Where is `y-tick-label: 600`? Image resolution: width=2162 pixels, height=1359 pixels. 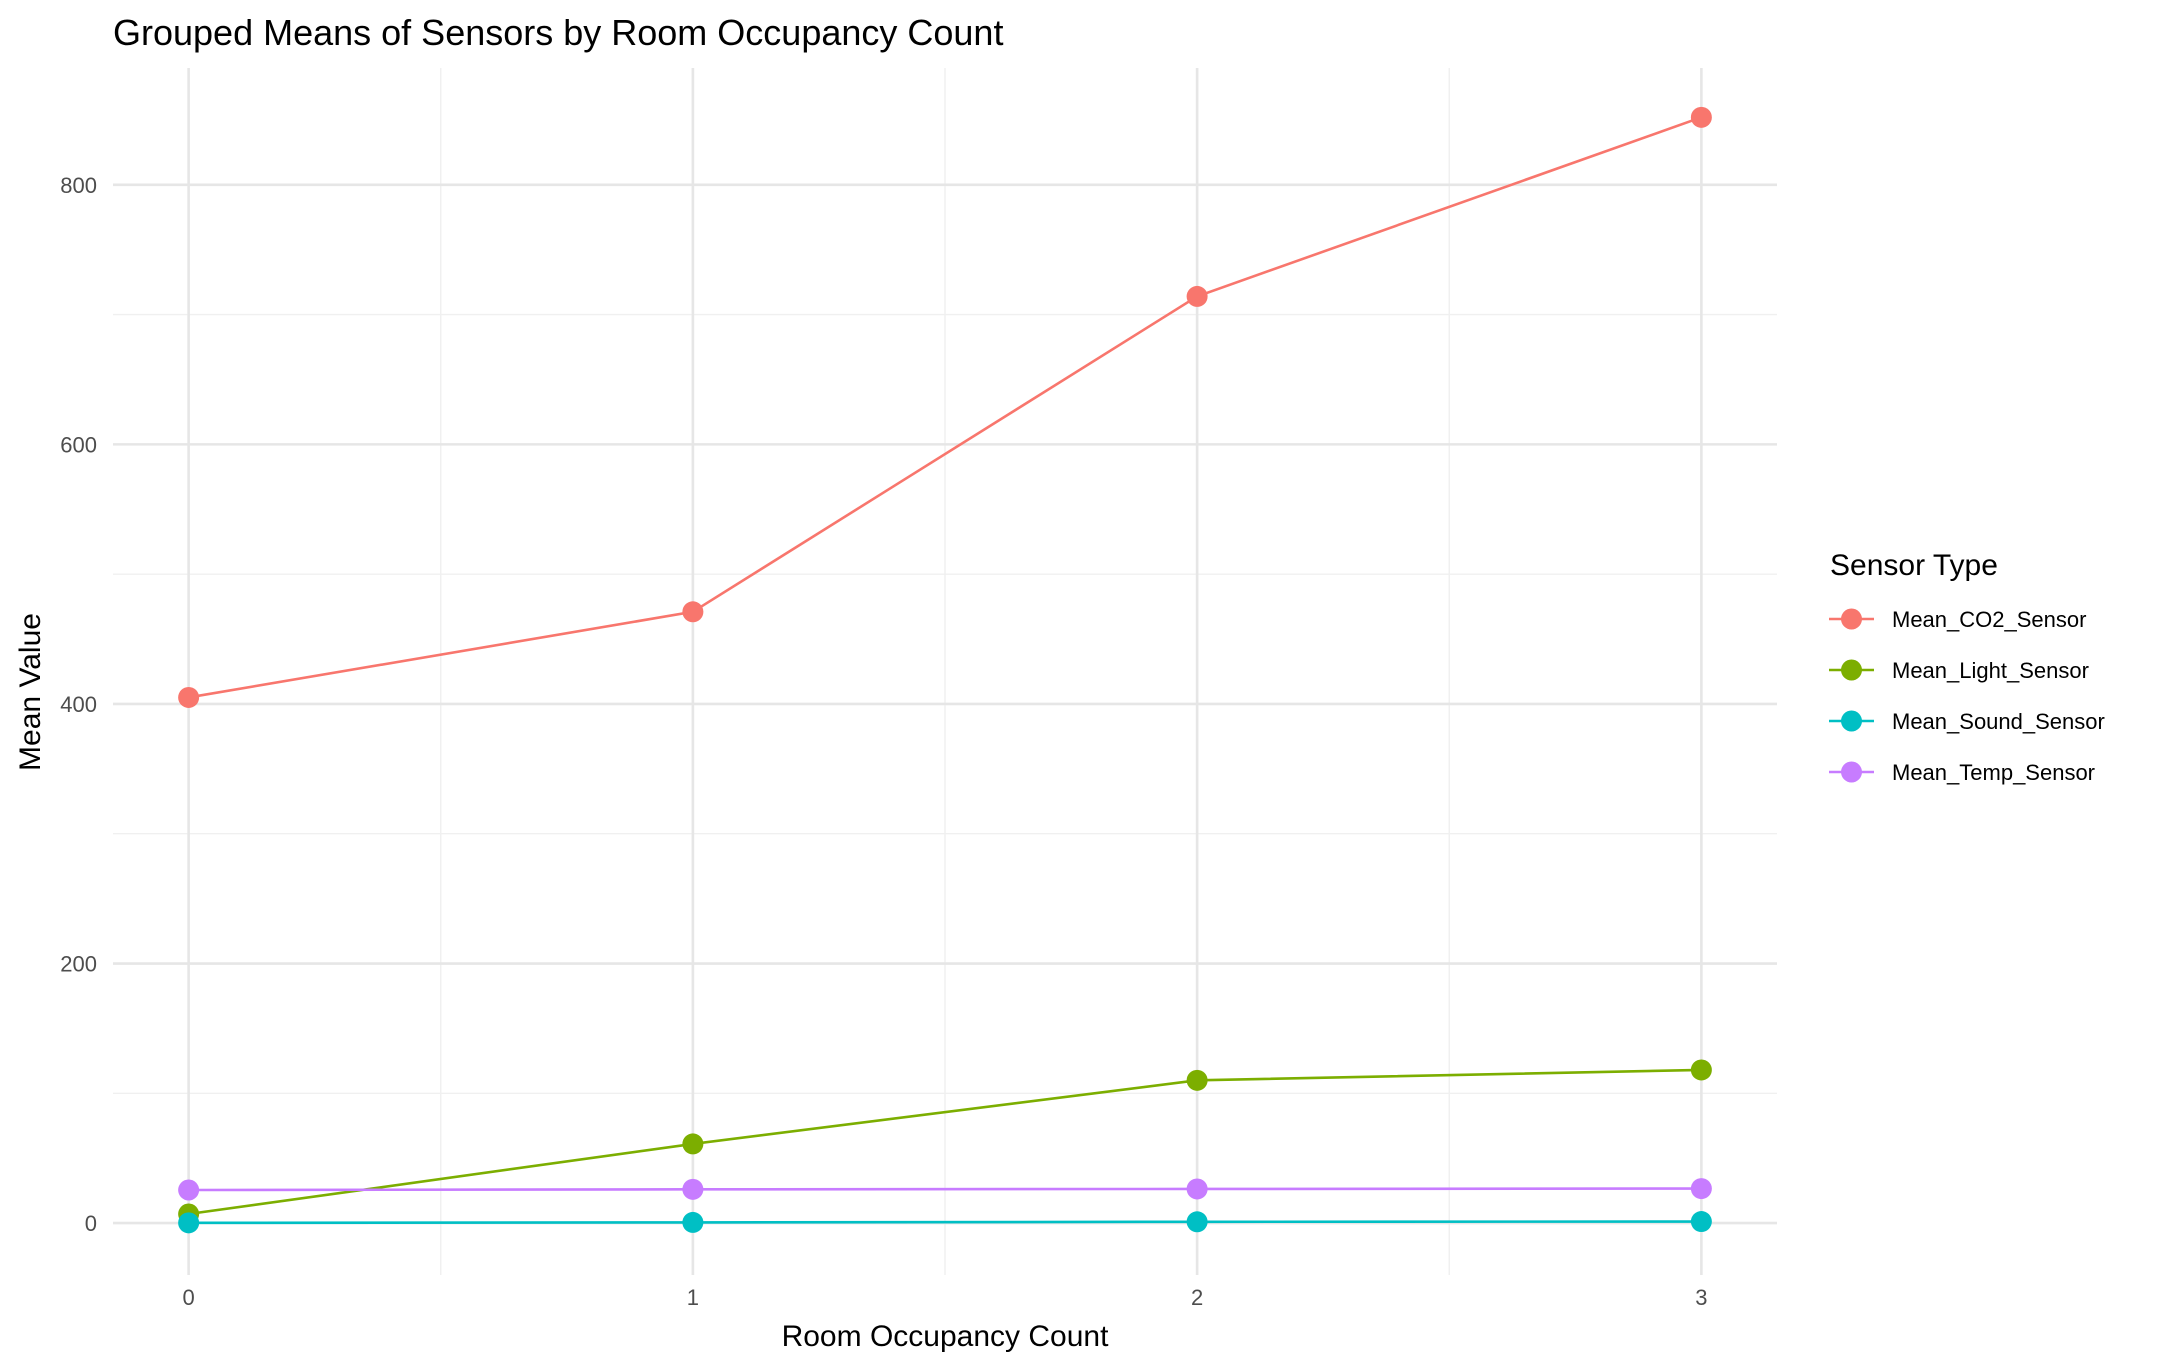
y-tick-label: 600 is located at coordinates (78, 444).